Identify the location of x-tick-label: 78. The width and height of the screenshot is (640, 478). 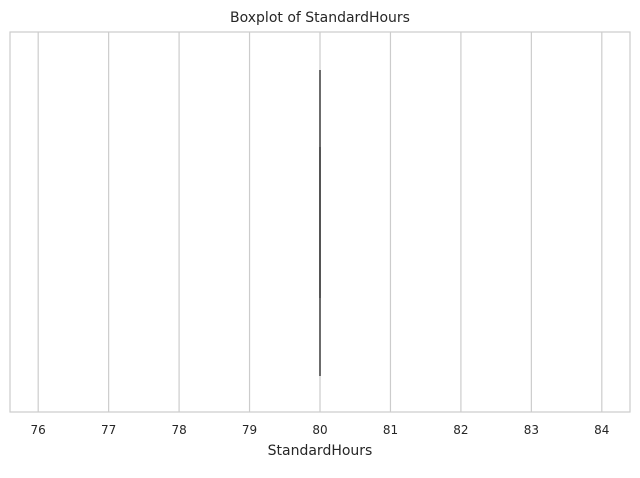
(178, 430).